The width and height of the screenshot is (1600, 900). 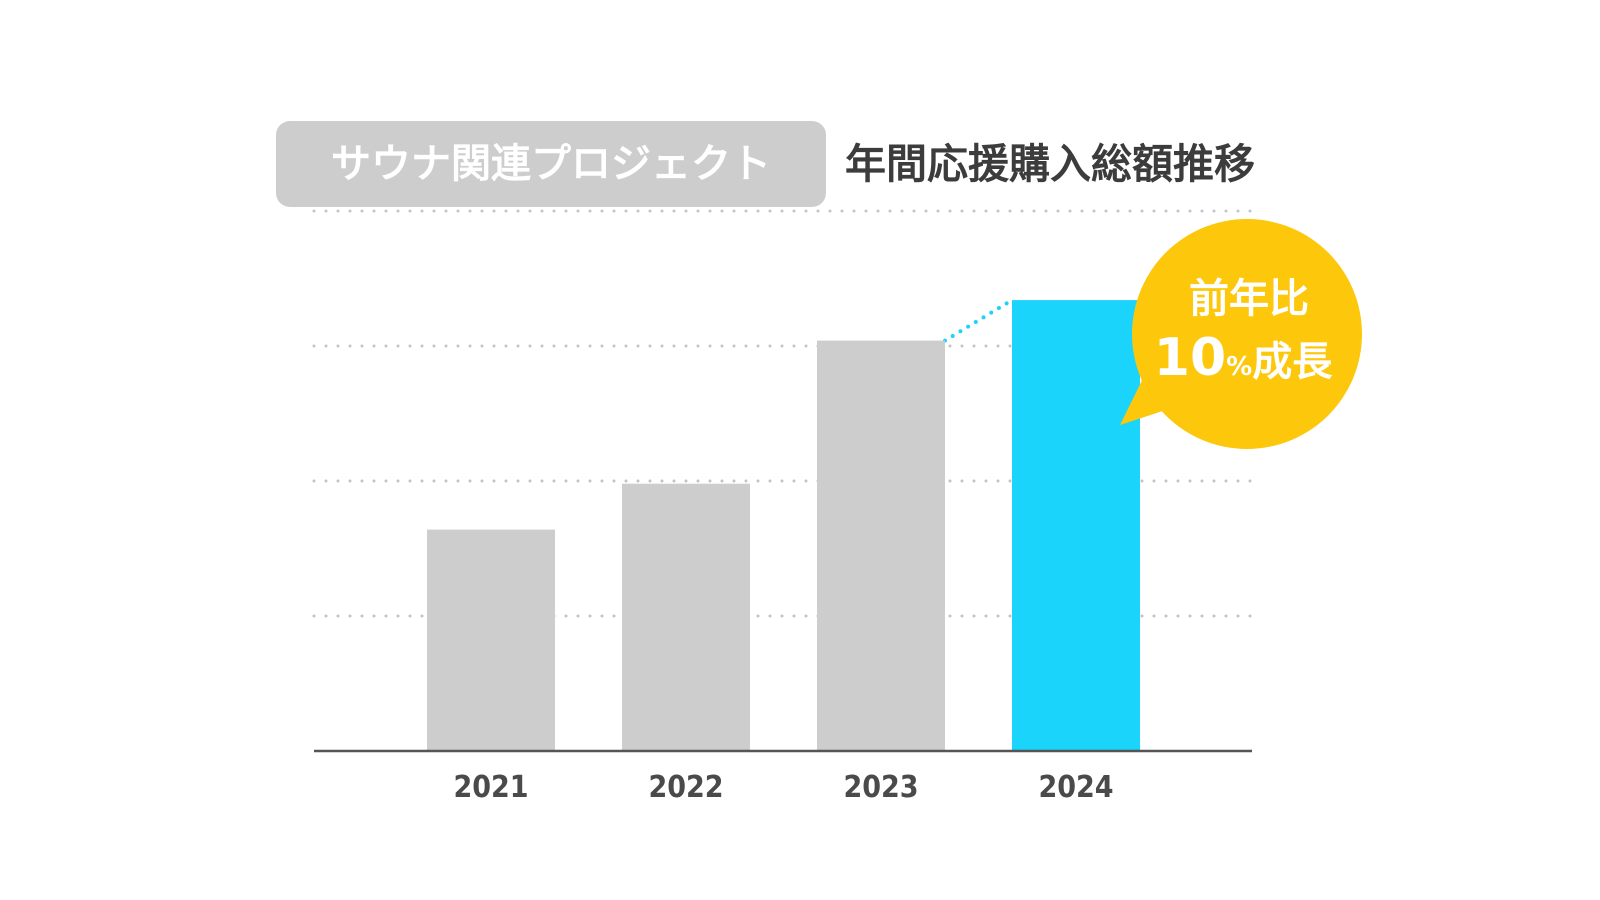 I want to click on title-main: 年間応援購入総額推移, so click(x=1050, y=164).